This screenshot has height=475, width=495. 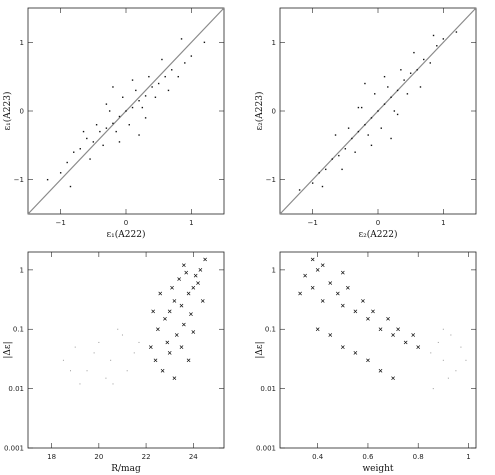 What do you see at coordinates (368, 457) in the screenshot?
I see `x-tick-label: 0.6` at bounding box center [368, 457].